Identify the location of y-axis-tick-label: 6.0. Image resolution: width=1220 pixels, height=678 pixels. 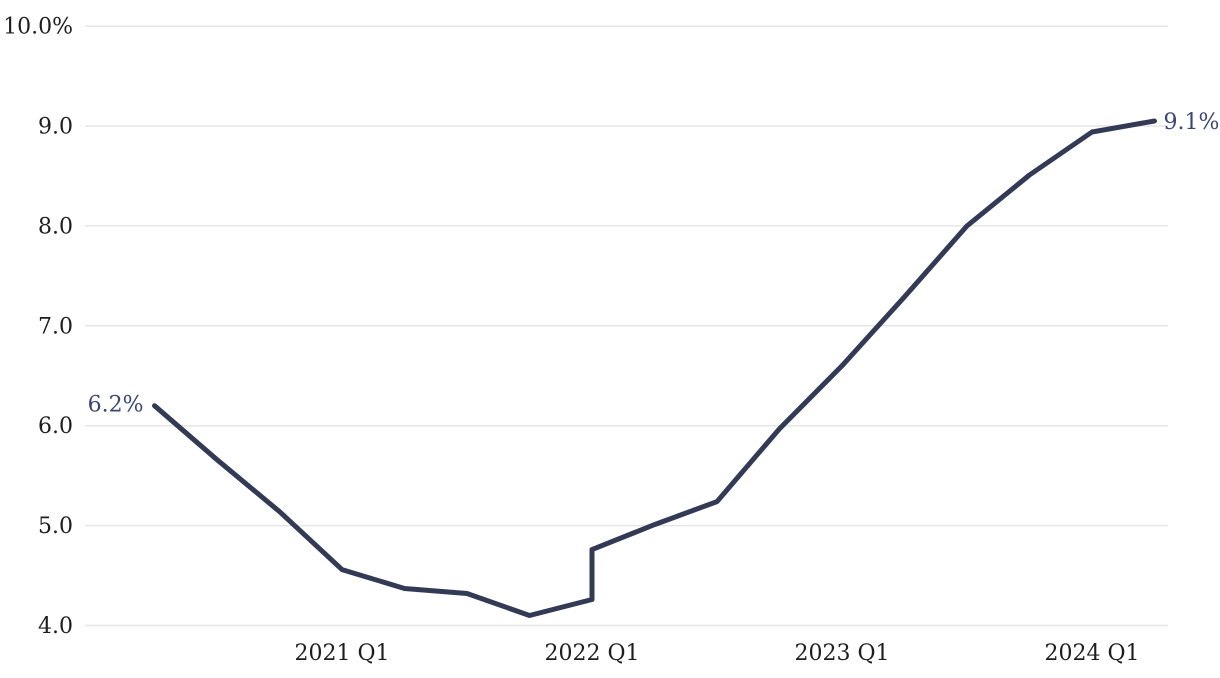
(55, 426).